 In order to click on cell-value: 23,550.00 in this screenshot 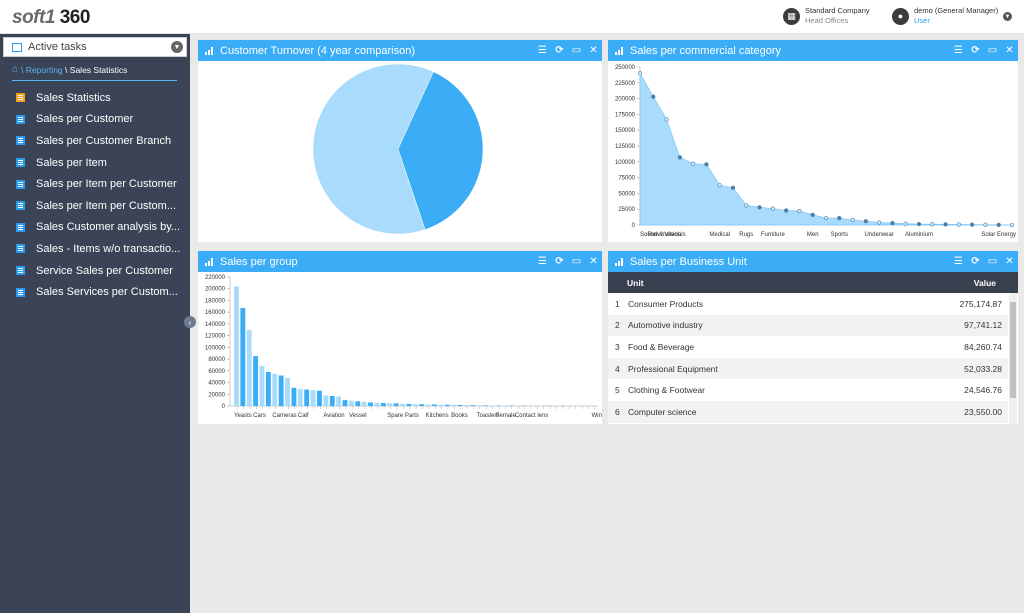, I will do `click(983, 411)`.